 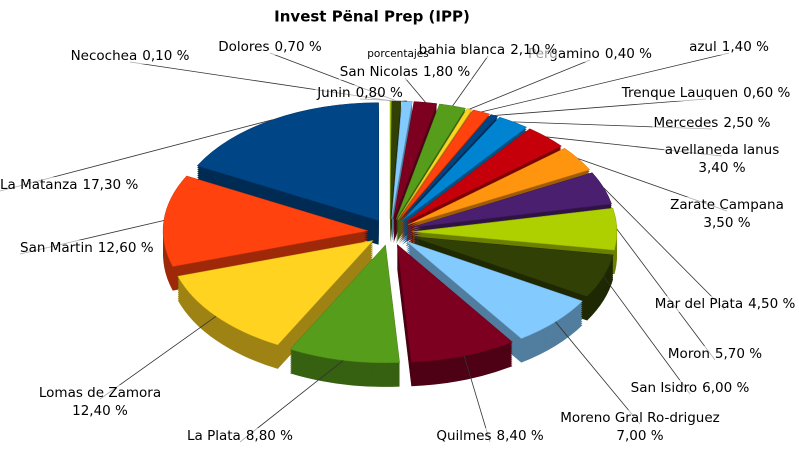 I want to click on label-name: Mercedes, so click(x=685, y=123).